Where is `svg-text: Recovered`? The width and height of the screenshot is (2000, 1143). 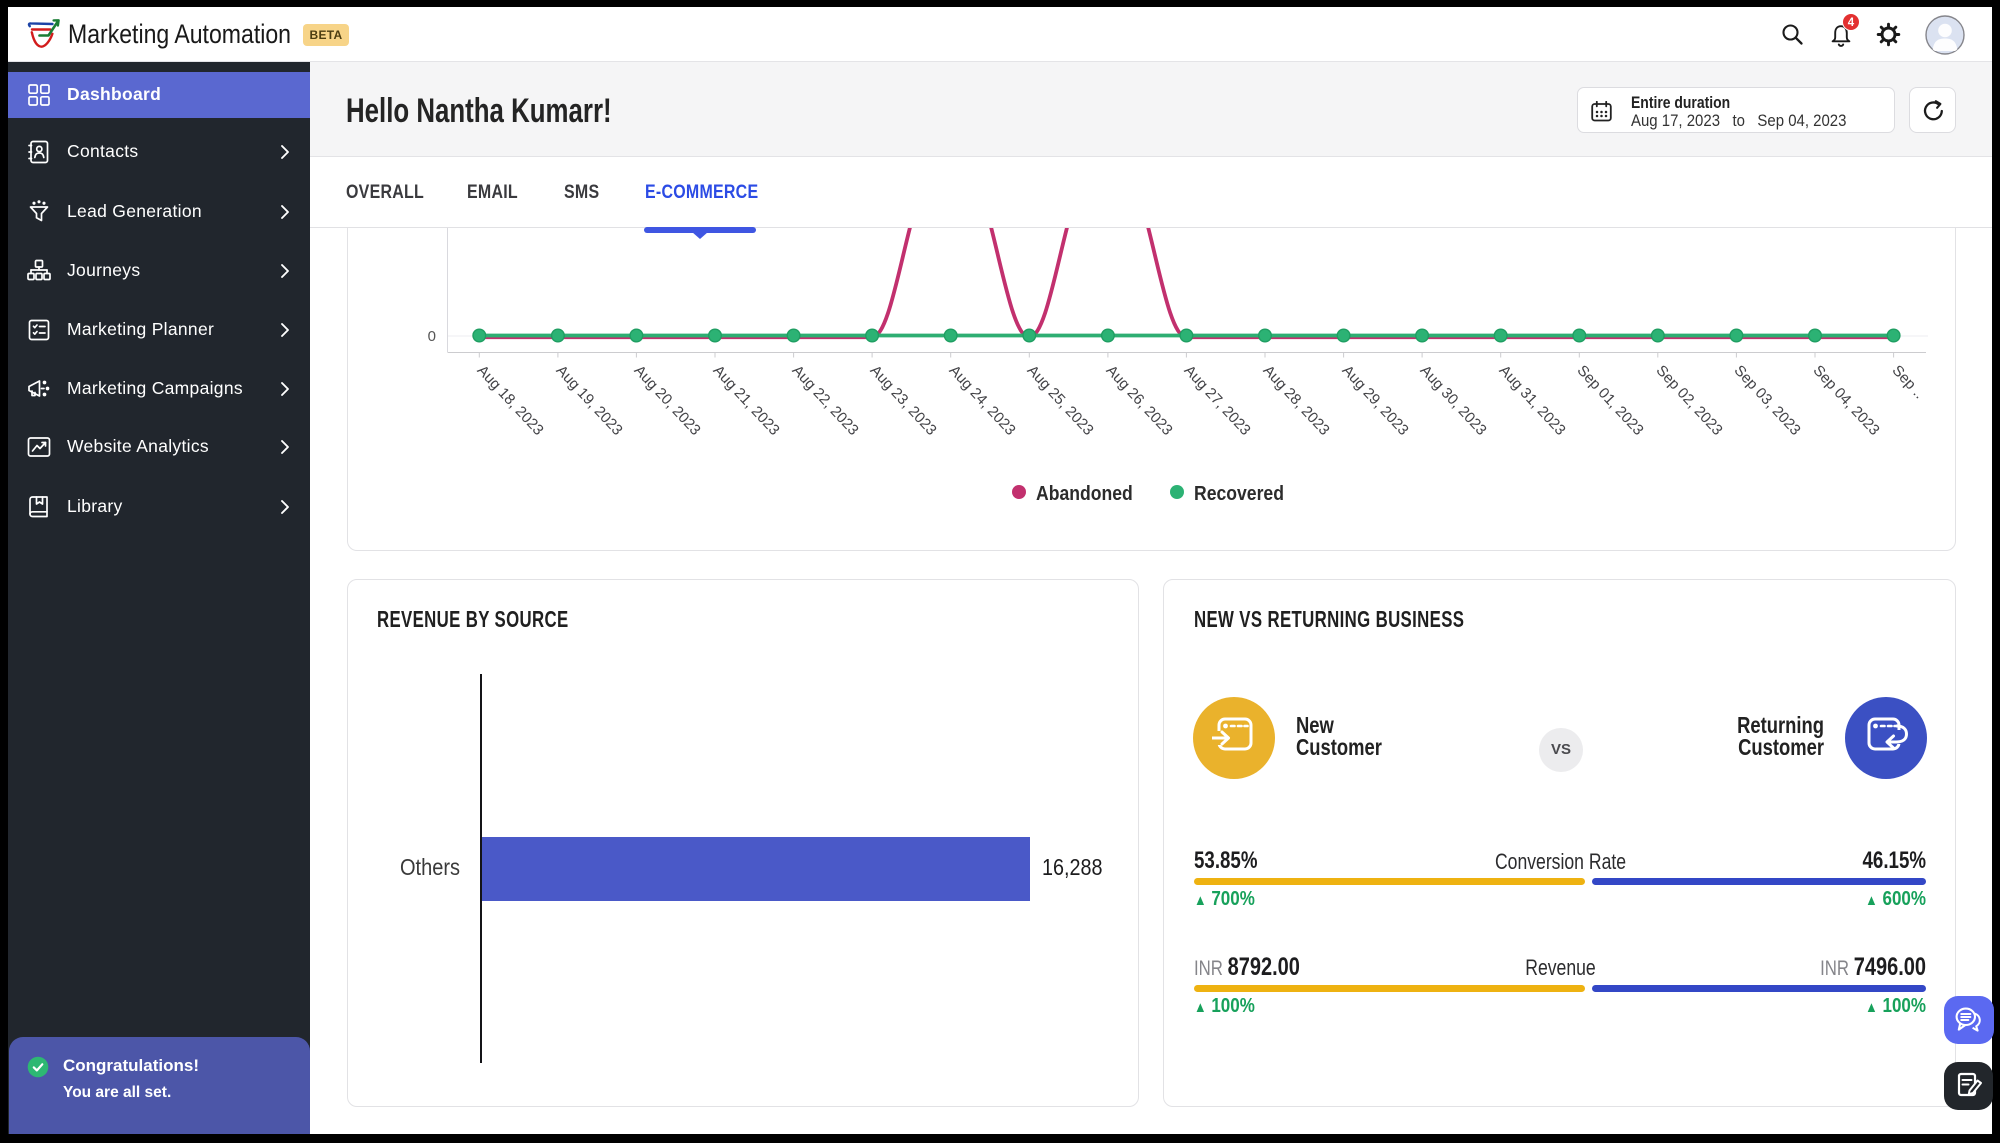 svg-text: Recovered is located at coordinates (1239, 493).